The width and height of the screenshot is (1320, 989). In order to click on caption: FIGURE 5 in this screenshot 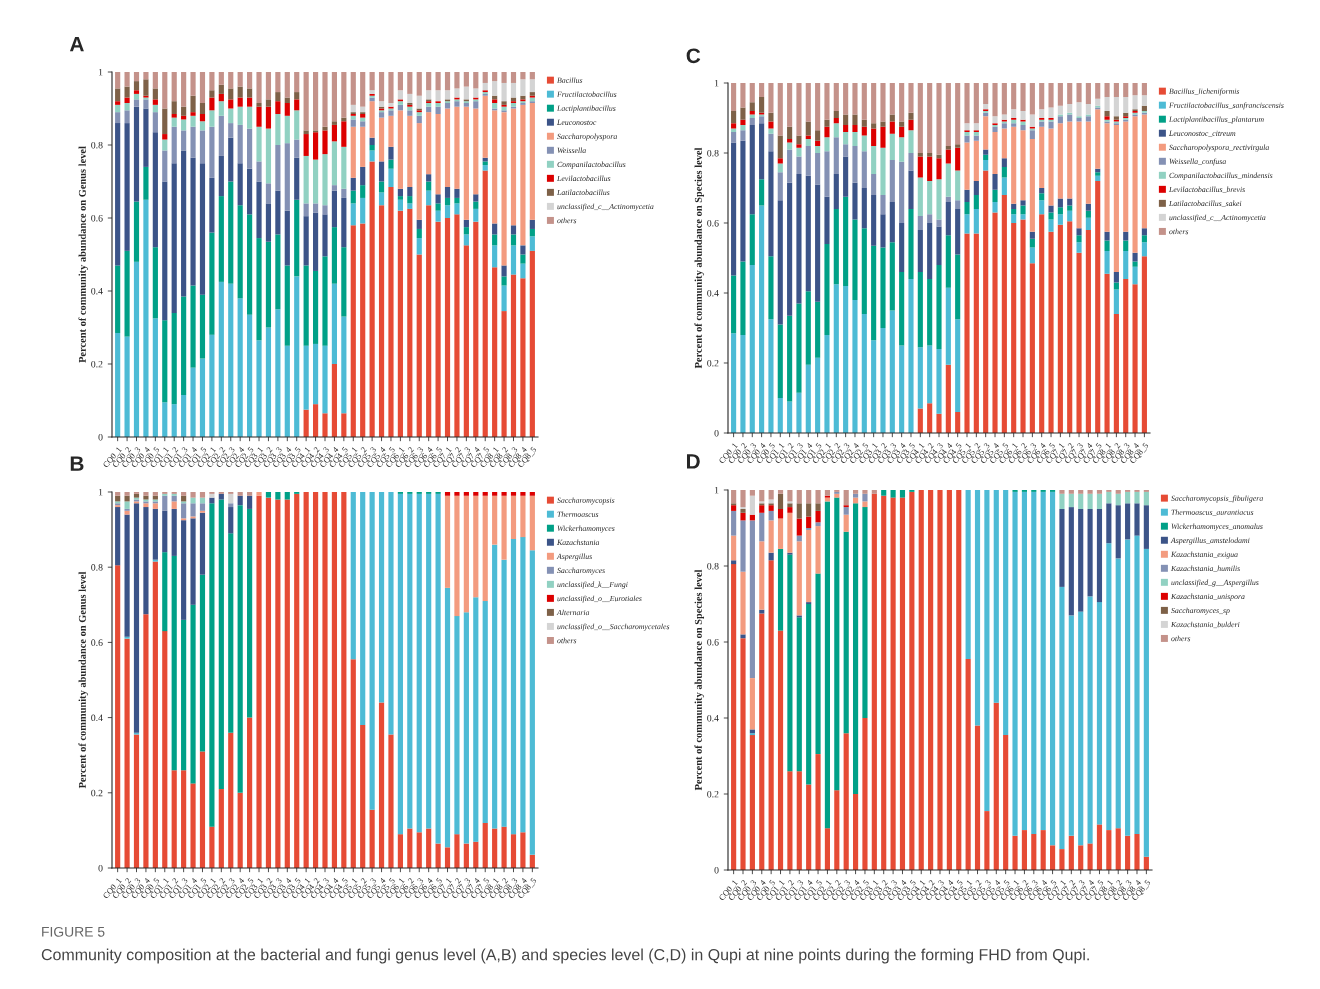, I will do `click(73, 931)`.